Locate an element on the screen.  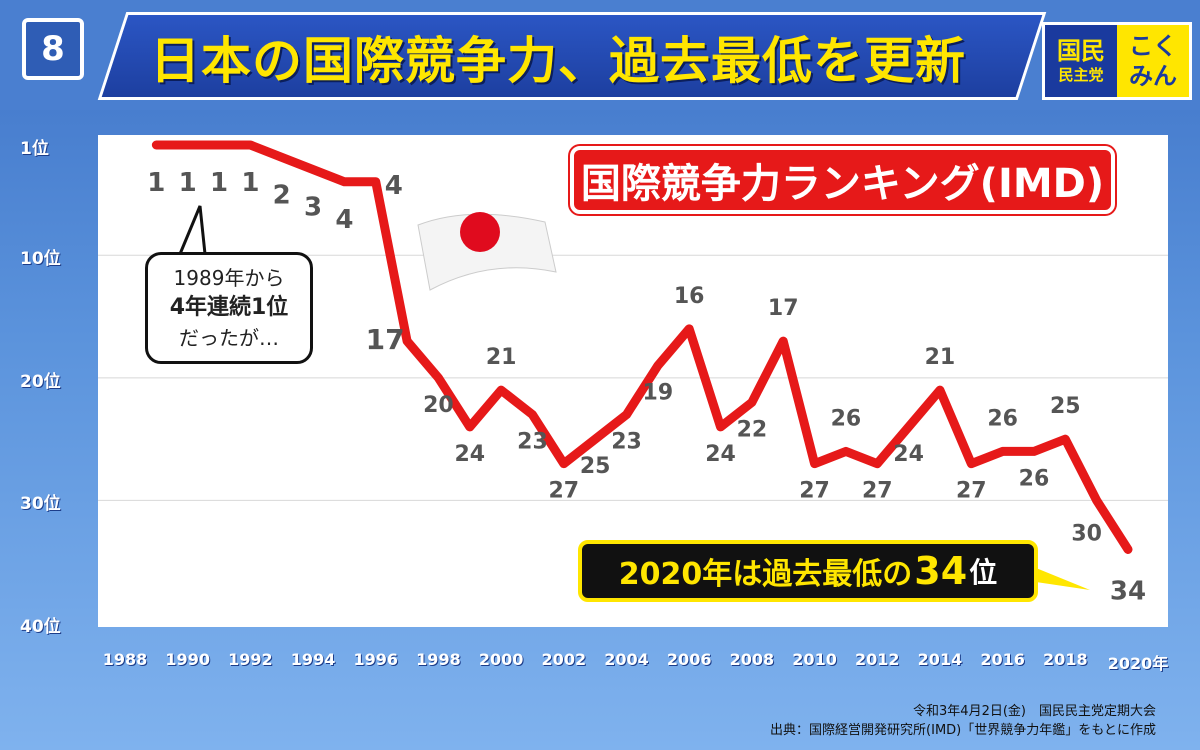
x-tick-label: 2004 is located at coordinates (626, 659).